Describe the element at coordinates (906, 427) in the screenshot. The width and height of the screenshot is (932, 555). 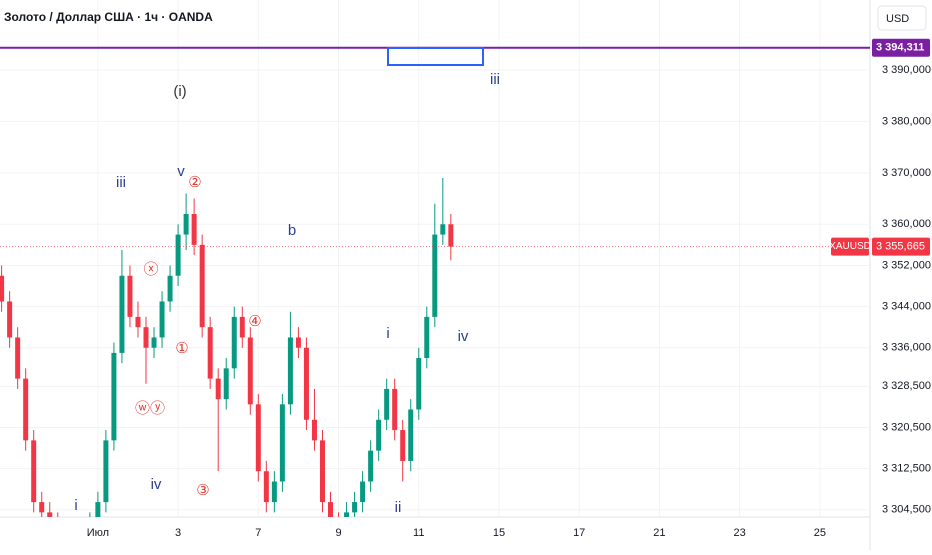
I see `y-tick-label: 3 320,500` at that location.